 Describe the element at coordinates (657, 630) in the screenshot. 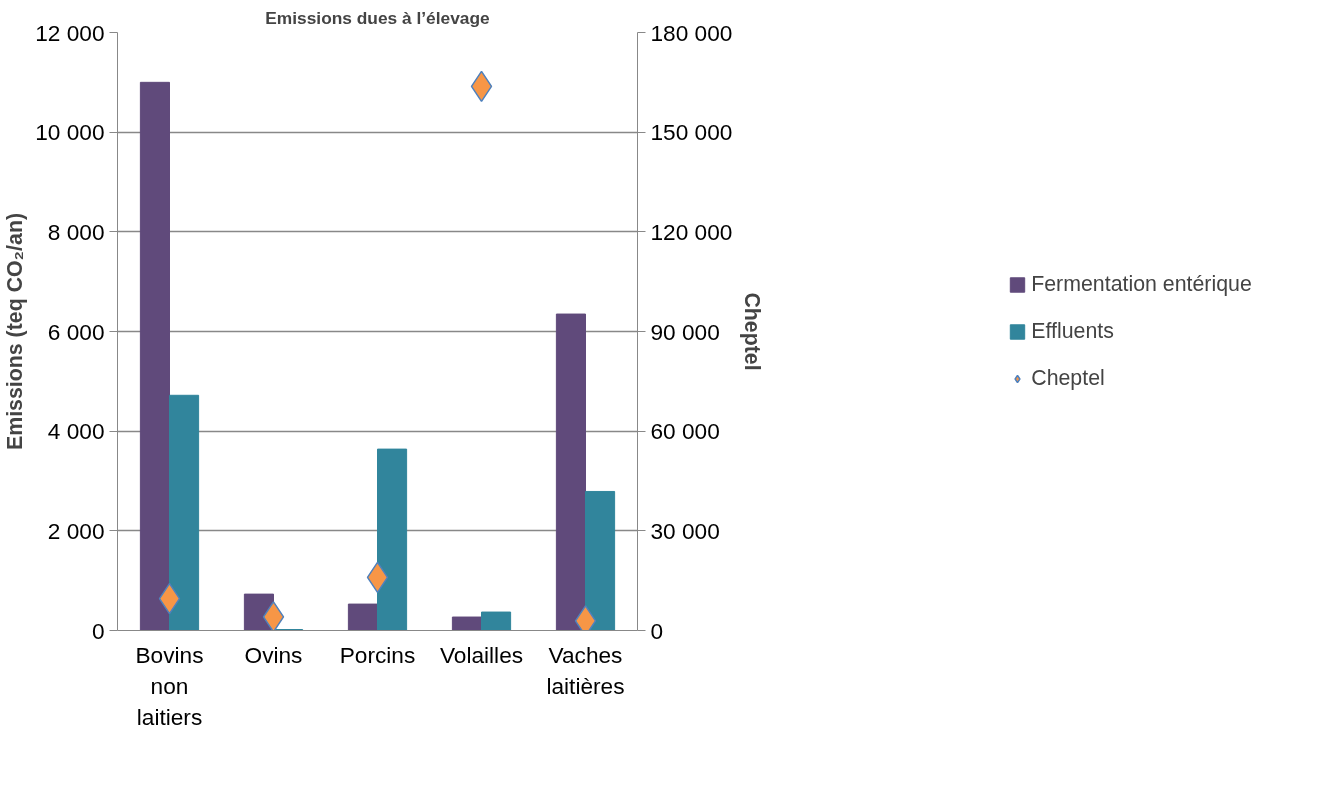

I see `y2-tick-label: 0` at that location.